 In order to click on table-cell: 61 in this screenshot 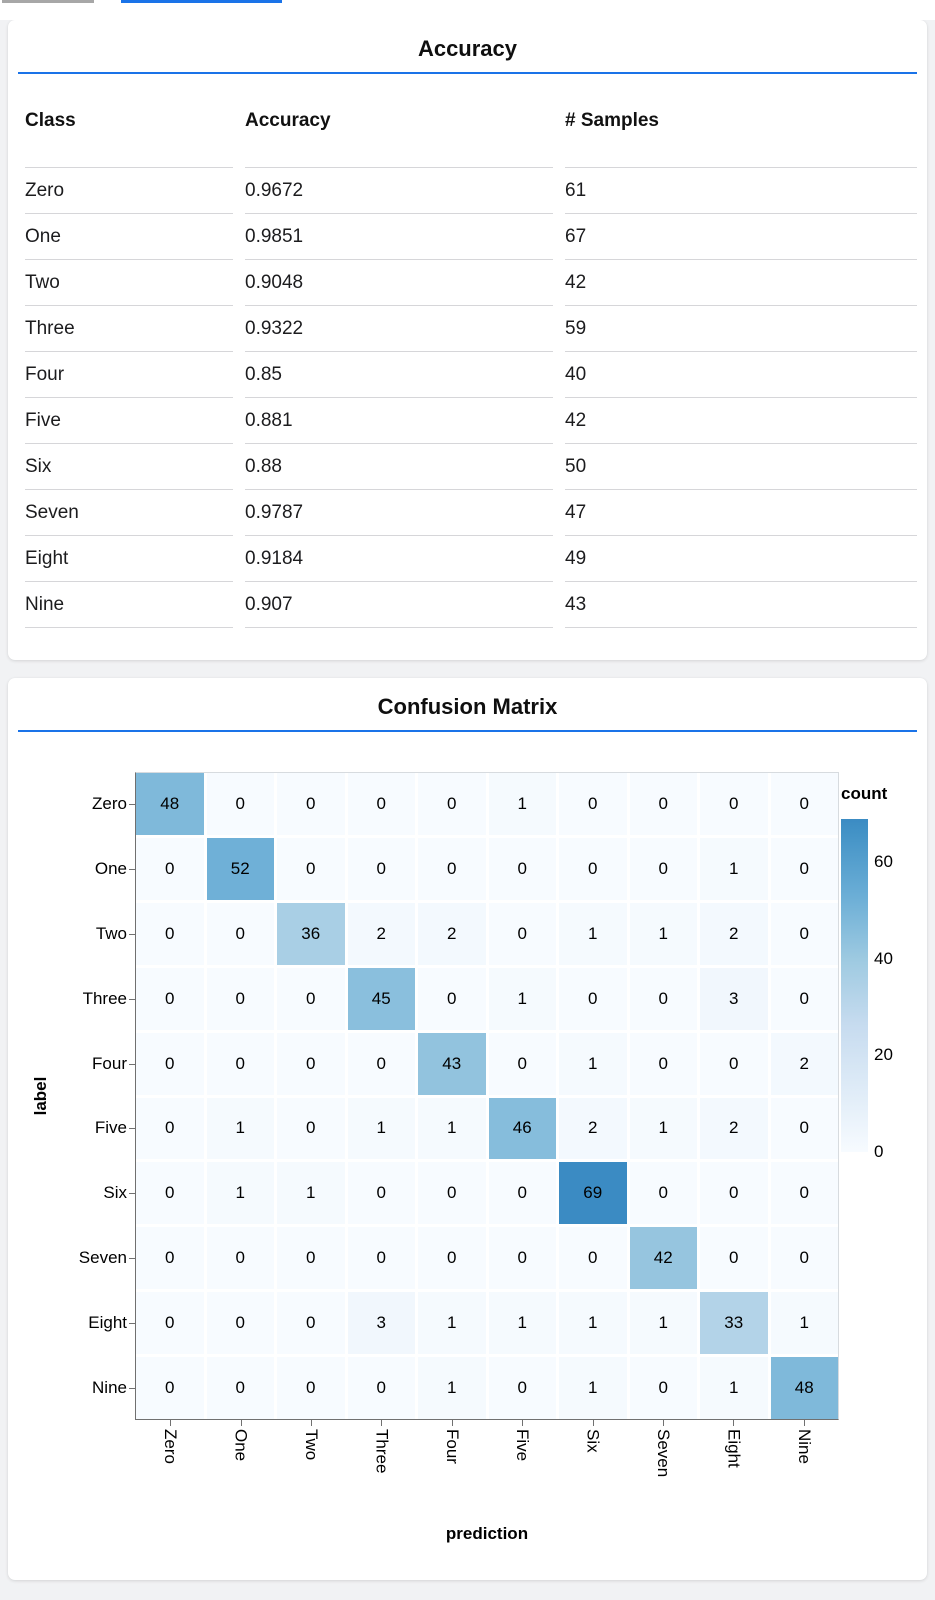, I will do `click(741, 191)`.